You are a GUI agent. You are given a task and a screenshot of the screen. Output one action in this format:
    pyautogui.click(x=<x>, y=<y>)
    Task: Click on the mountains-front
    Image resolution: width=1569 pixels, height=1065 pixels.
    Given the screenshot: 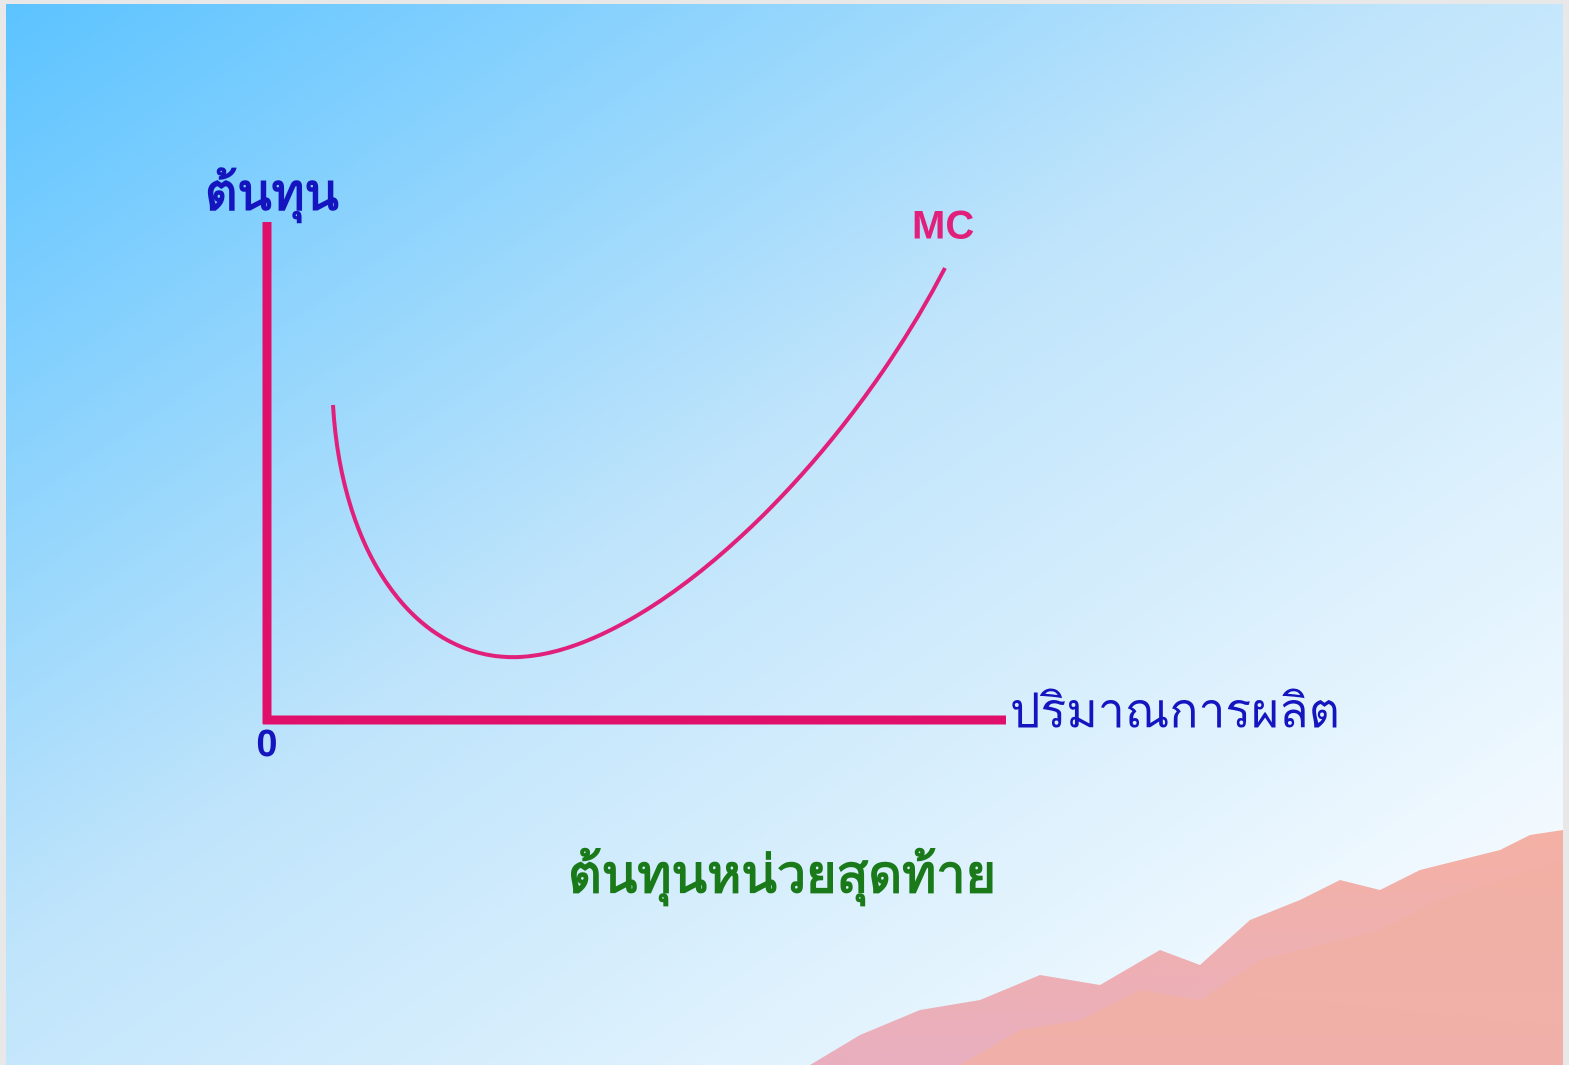 What is the action you would take?
    pyautogui.click(x=1261, y=962)
    